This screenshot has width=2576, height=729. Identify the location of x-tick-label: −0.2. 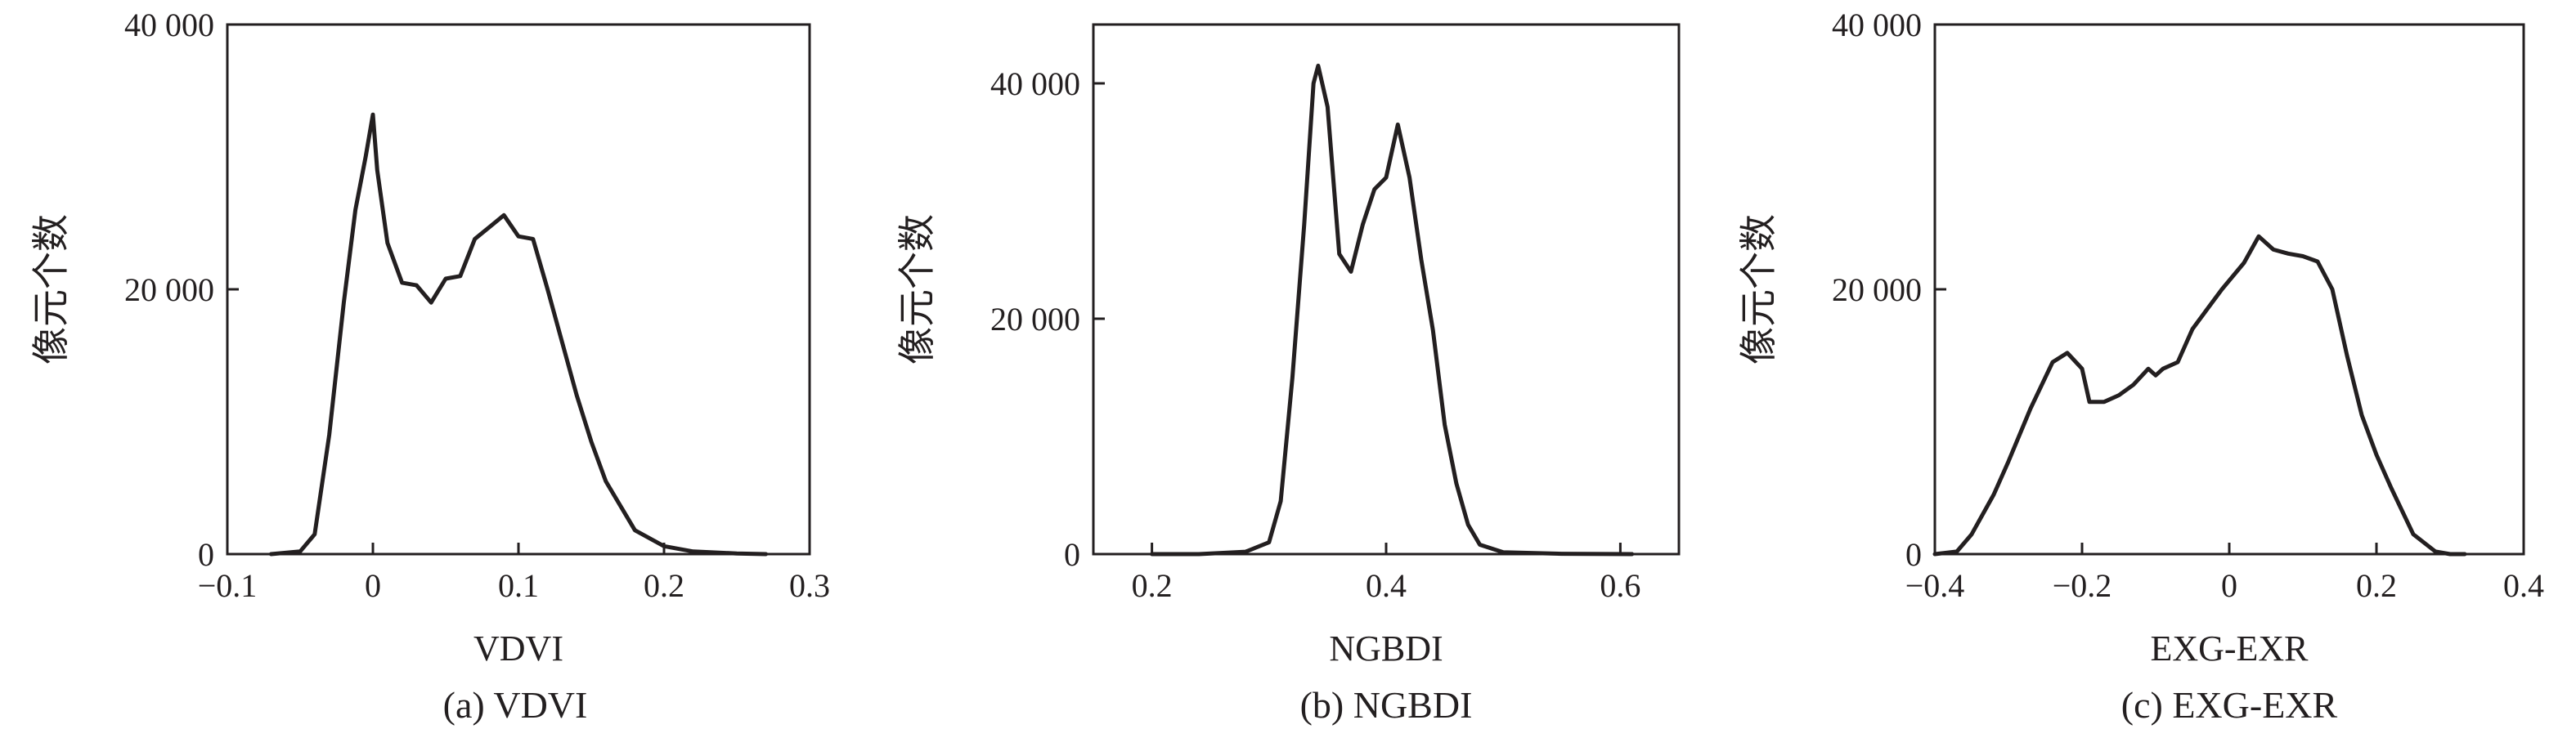
(2082, 585).